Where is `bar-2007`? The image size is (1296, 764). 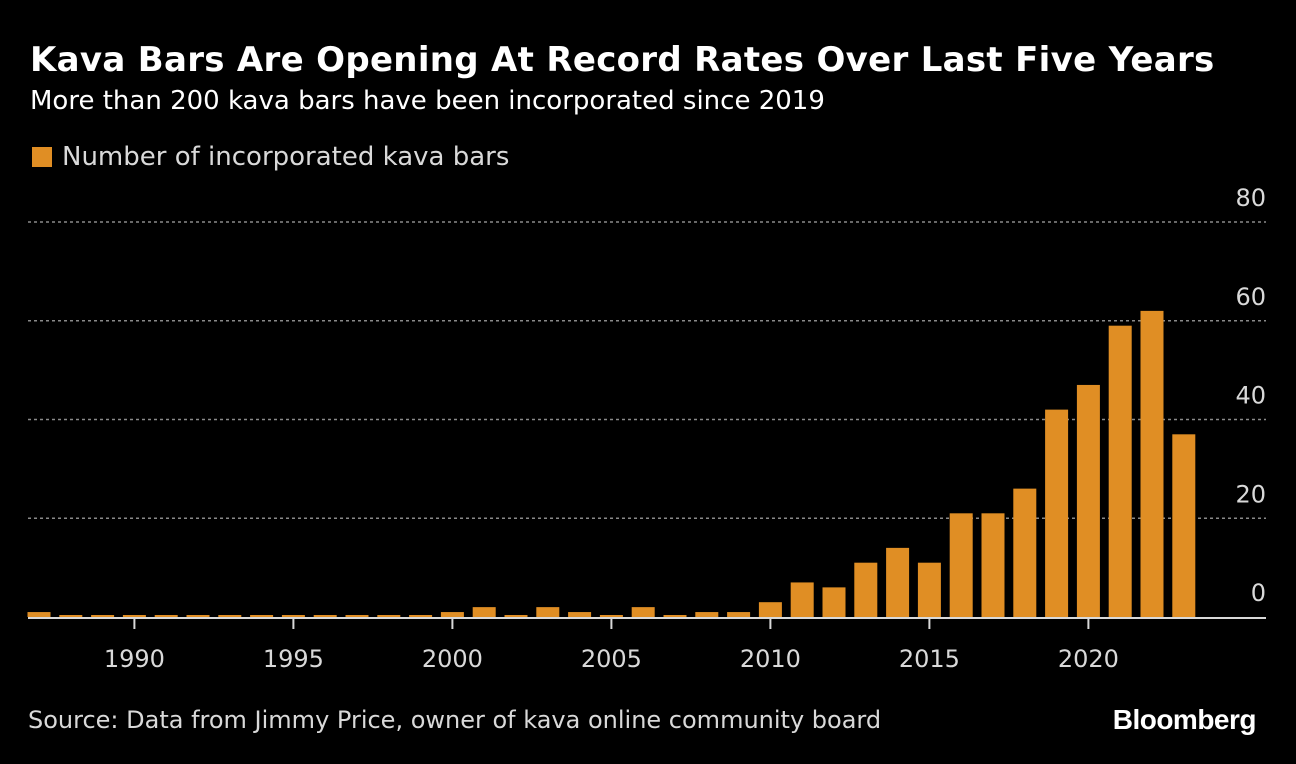 bar-2007 is located at coordinates (675, 616).